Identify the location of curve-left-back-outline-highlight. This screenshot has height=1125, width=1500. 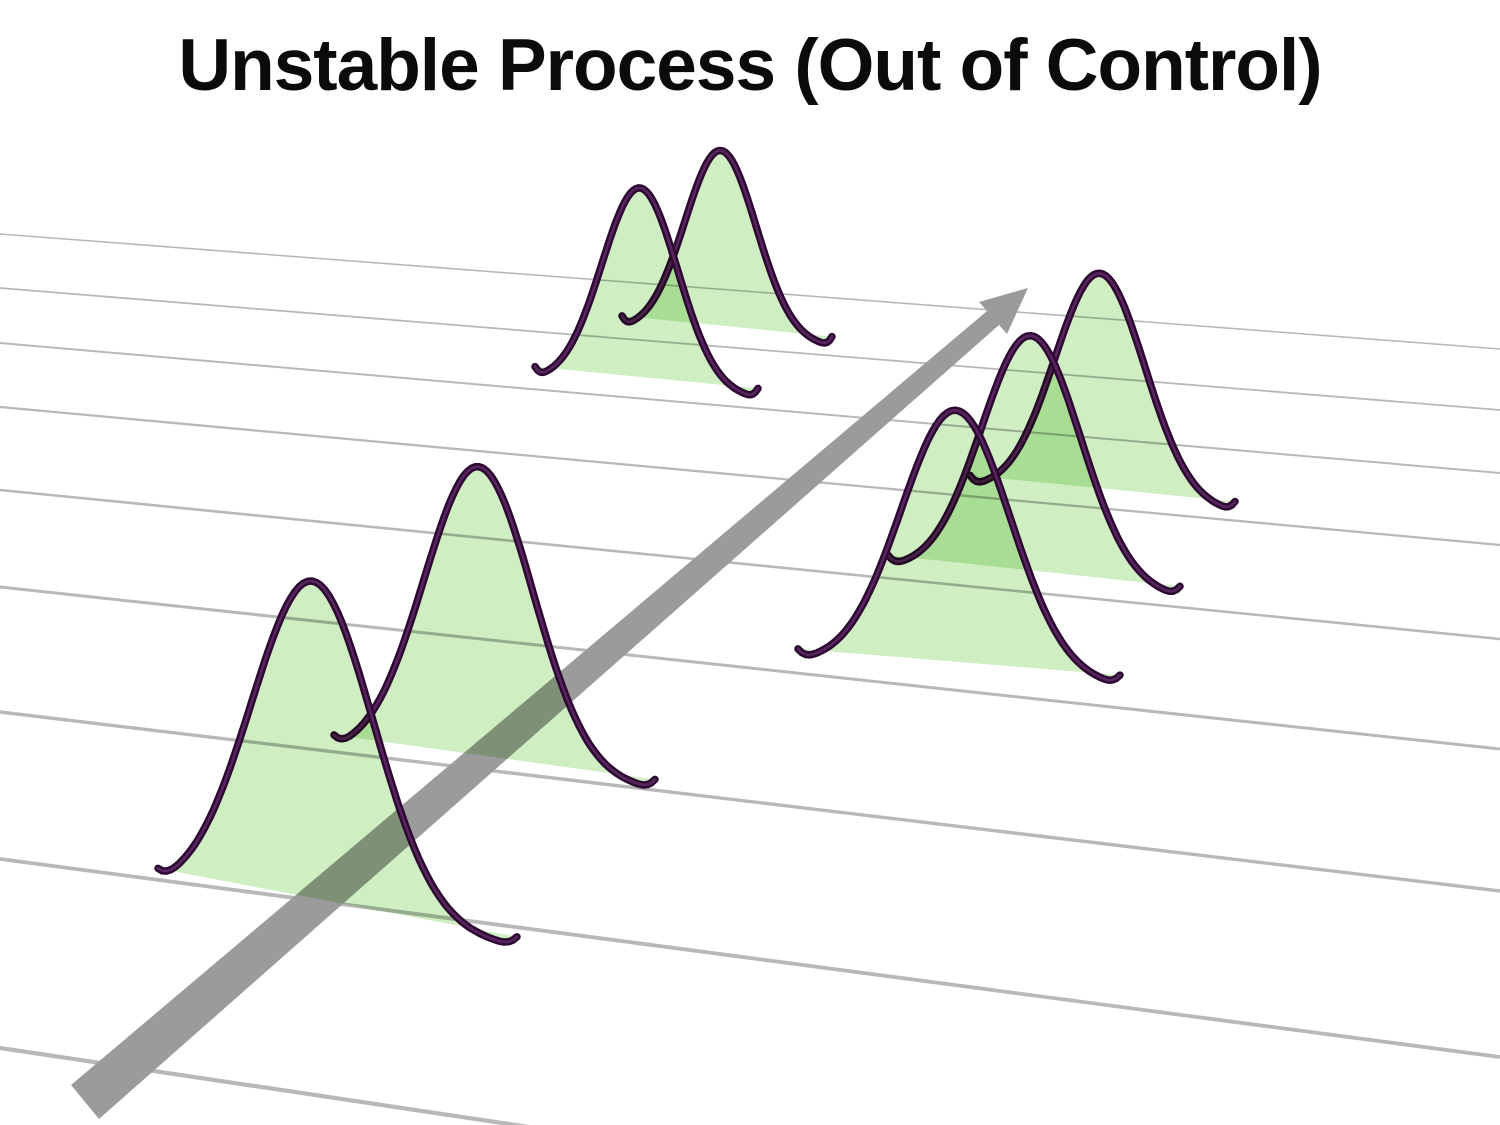
(494, 626).